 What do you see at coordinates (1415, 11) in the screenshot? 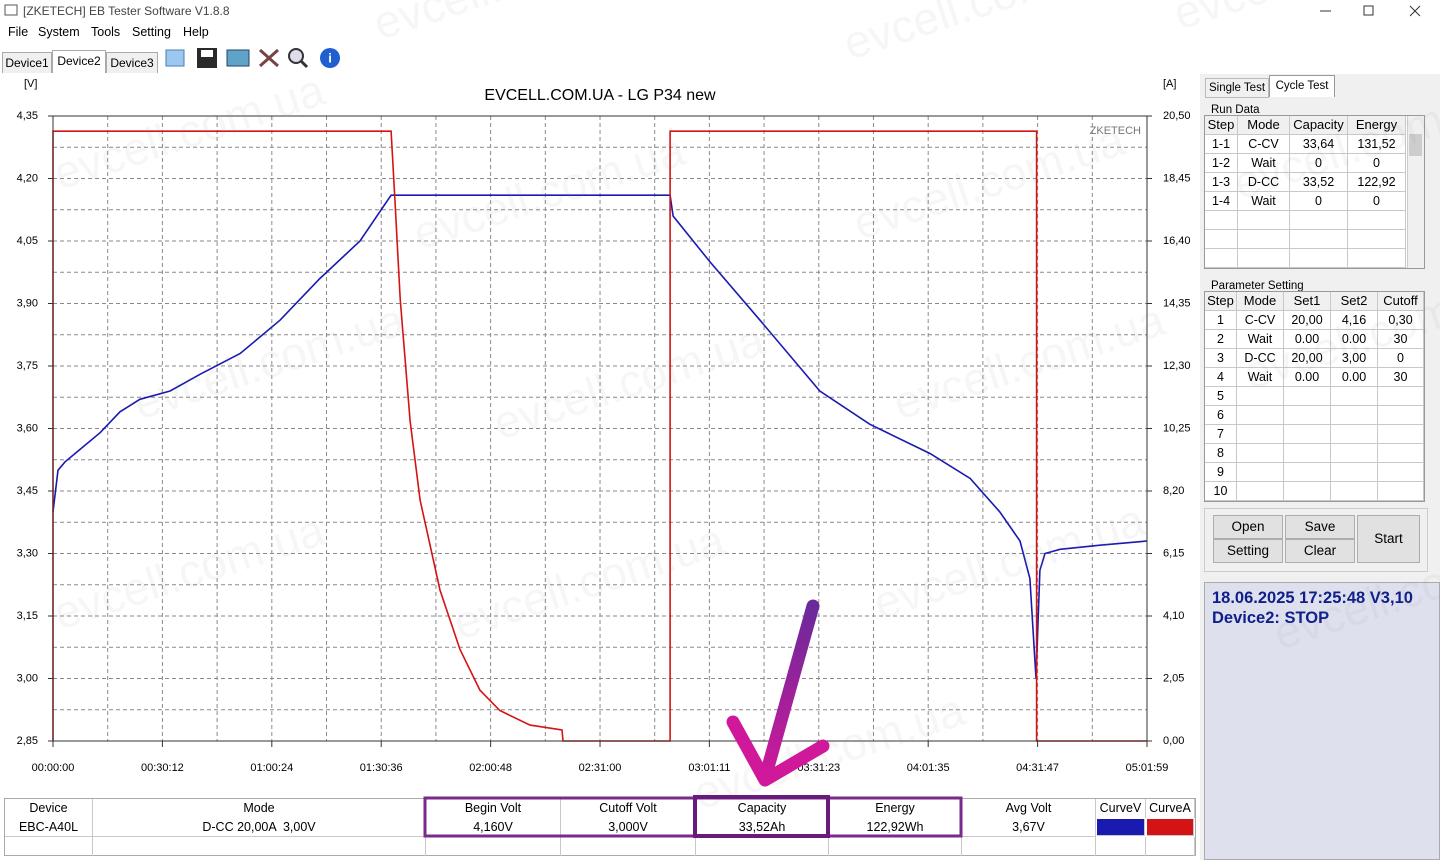
I see `close-button` at bounding box center [1415, 11].